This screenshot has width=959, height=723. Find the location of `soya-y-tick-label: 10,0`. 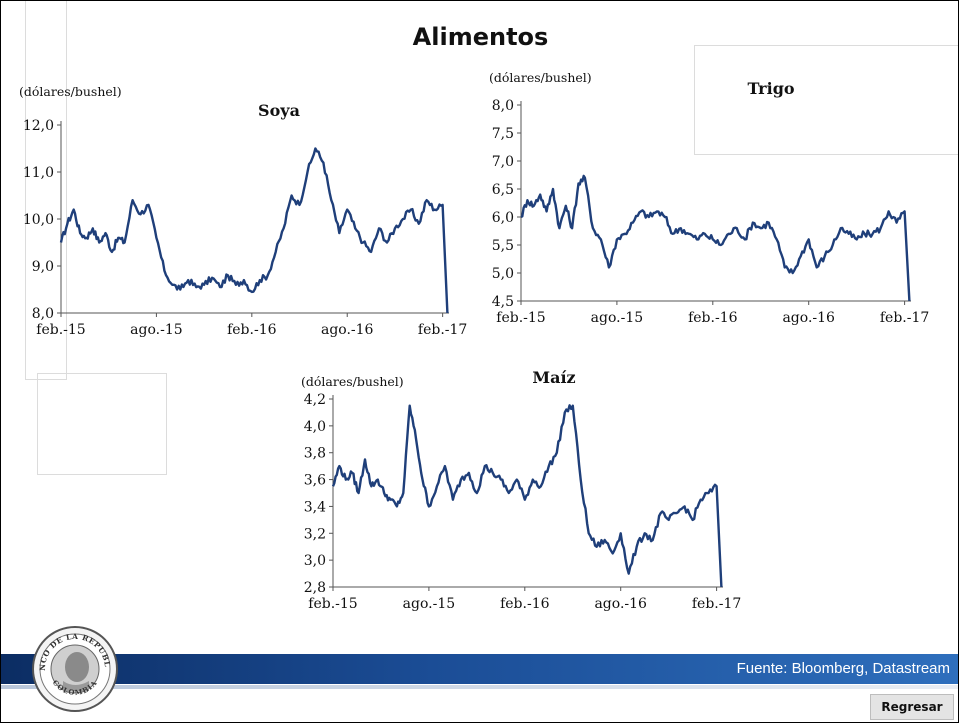

soya-y-tick-label: 10,0 is located at coordinates (38, 220).